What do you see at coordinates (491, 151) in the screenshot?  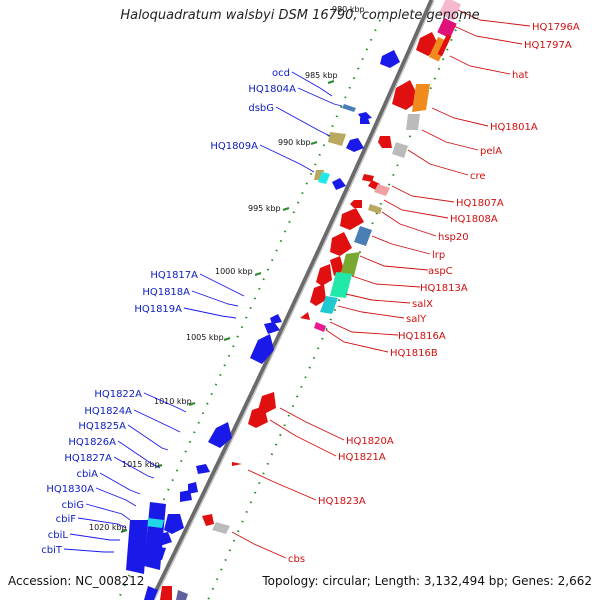 I see `gene-label-pela: pelA` at bounding box center [491, 151].